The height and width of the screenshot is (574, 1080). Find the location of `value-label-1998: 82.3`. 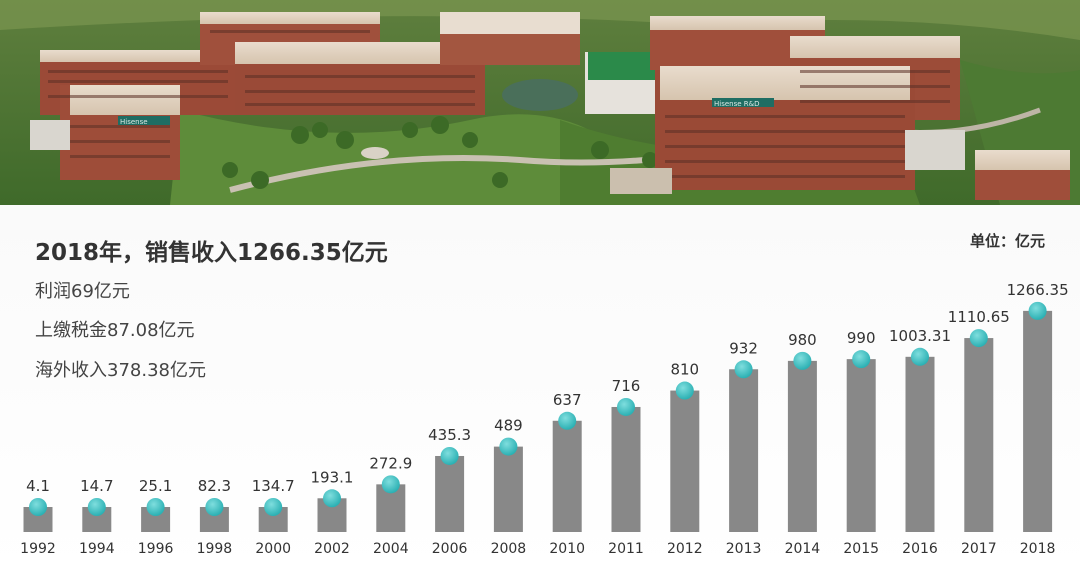

value-label-1998: 82.3 is located at coordinates (214, 486).